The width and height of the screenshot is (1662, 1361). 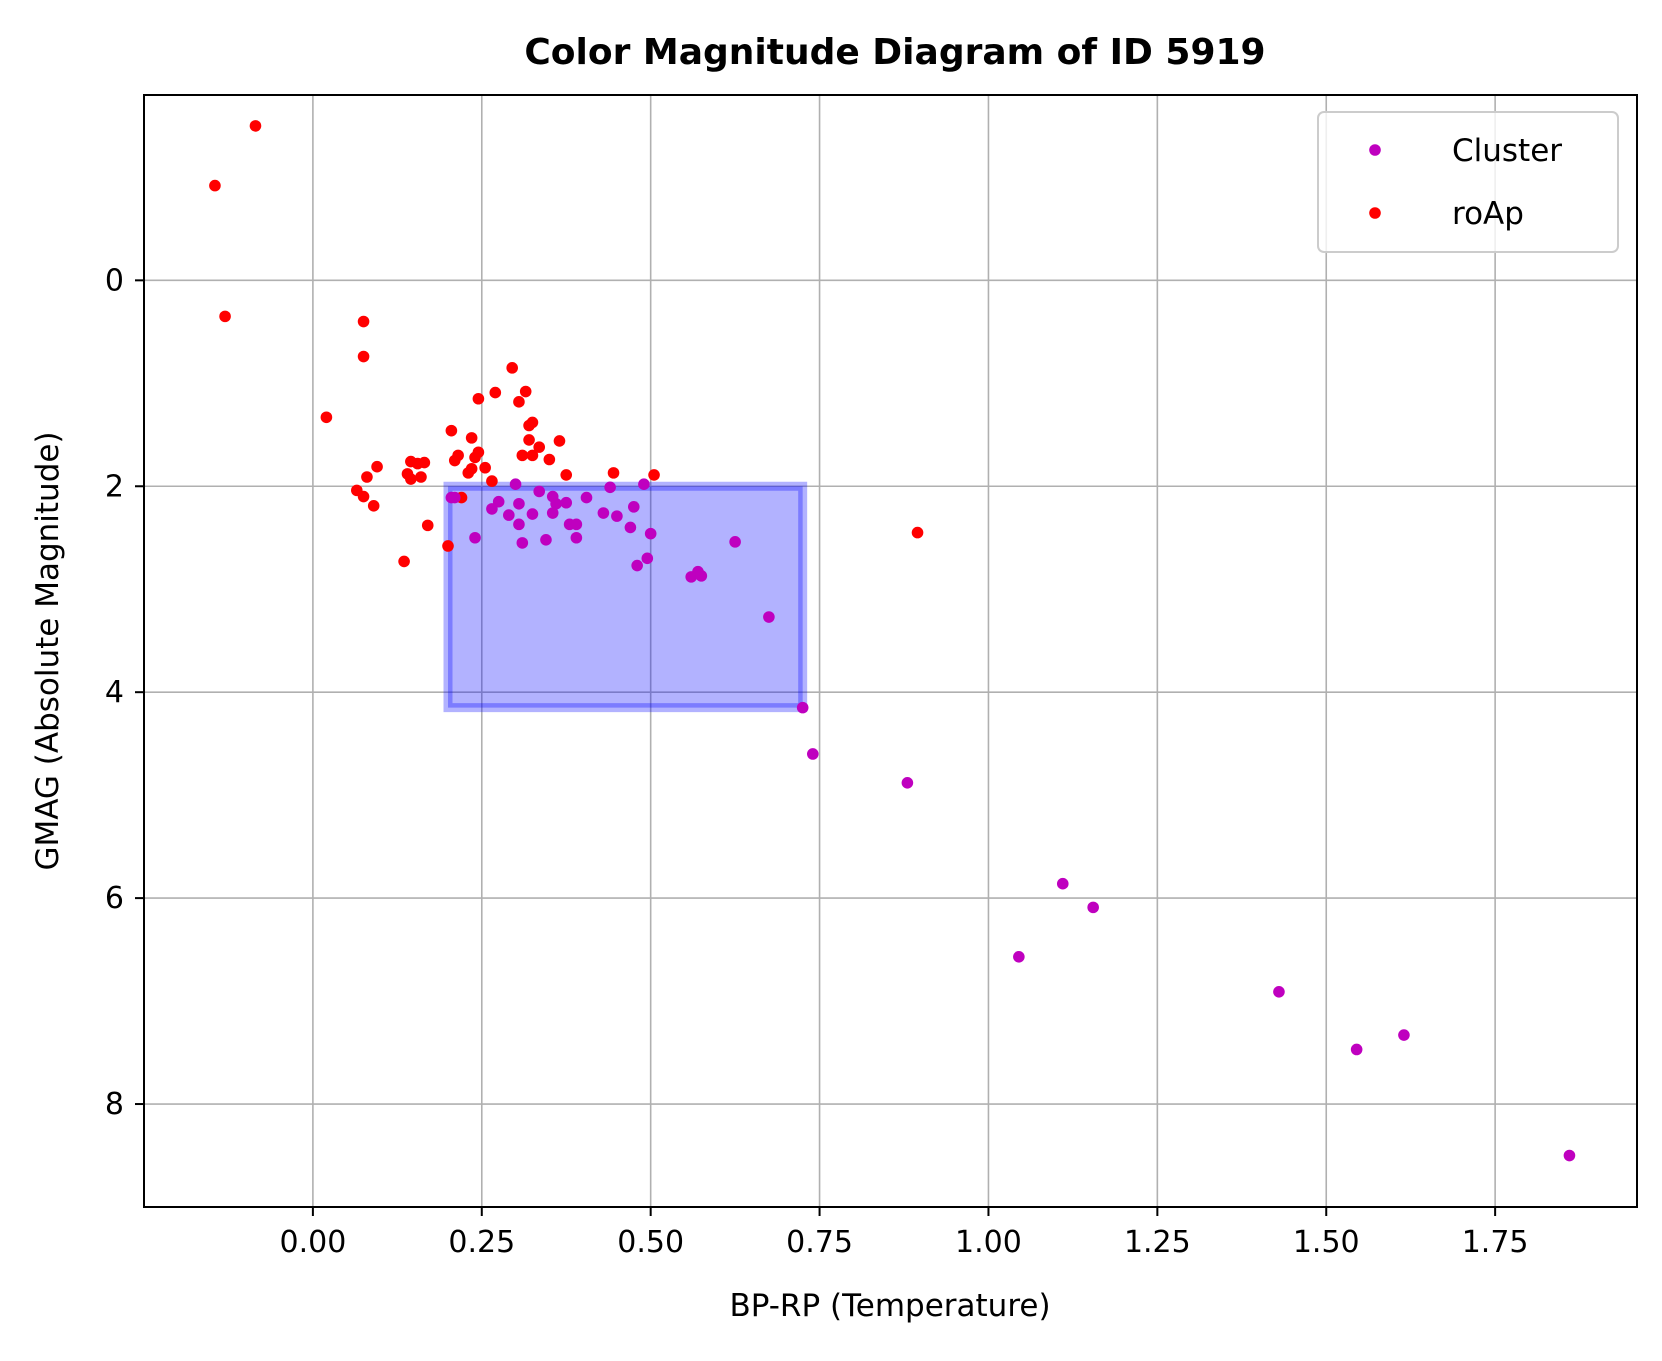 I want to click on highlight-region-layer, so click(x=625, y=597).